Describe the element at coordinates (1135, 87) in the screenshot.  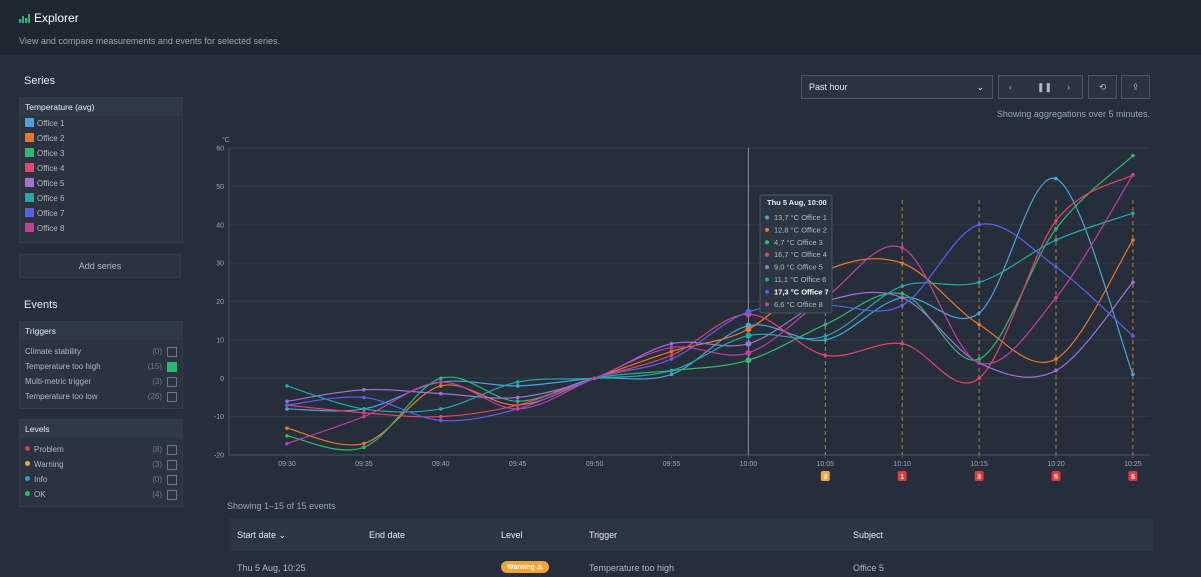
I see `export-button: ⇪` at that location.